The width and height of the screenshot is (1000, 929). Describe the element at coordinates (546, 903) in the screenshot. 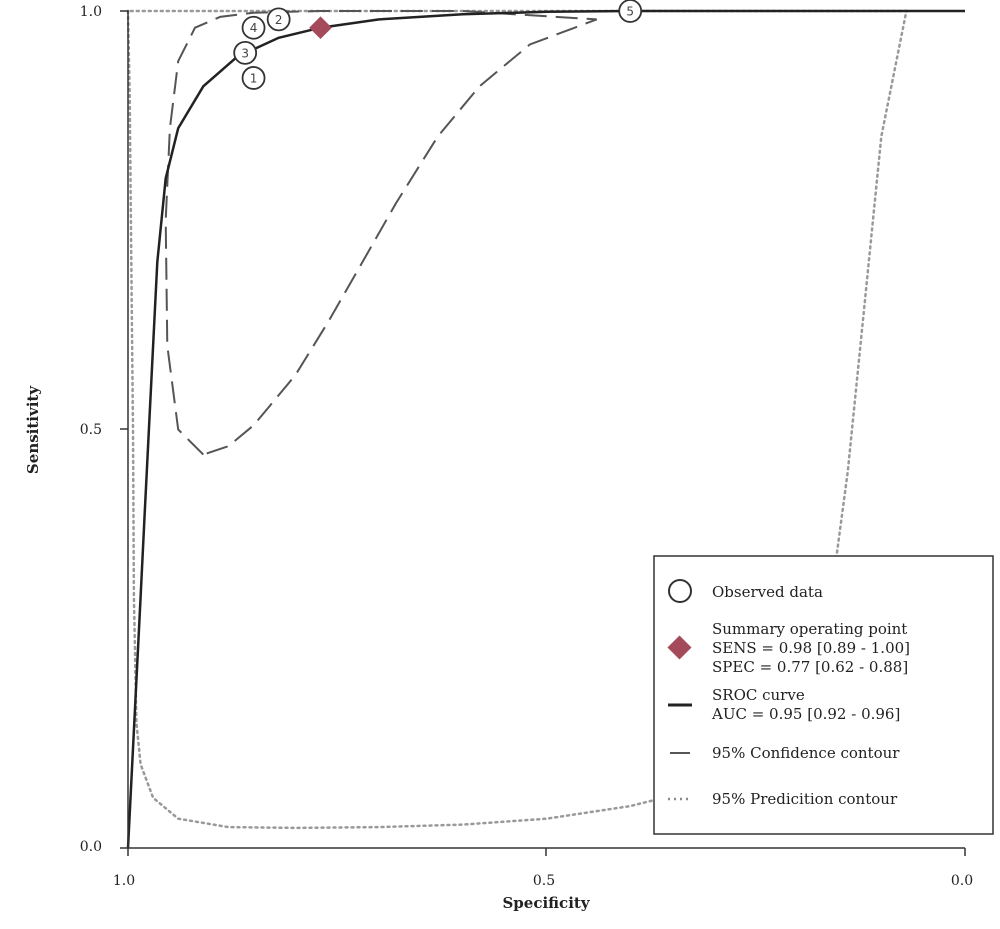

I see `x-axis-title: Specificity` at that location.